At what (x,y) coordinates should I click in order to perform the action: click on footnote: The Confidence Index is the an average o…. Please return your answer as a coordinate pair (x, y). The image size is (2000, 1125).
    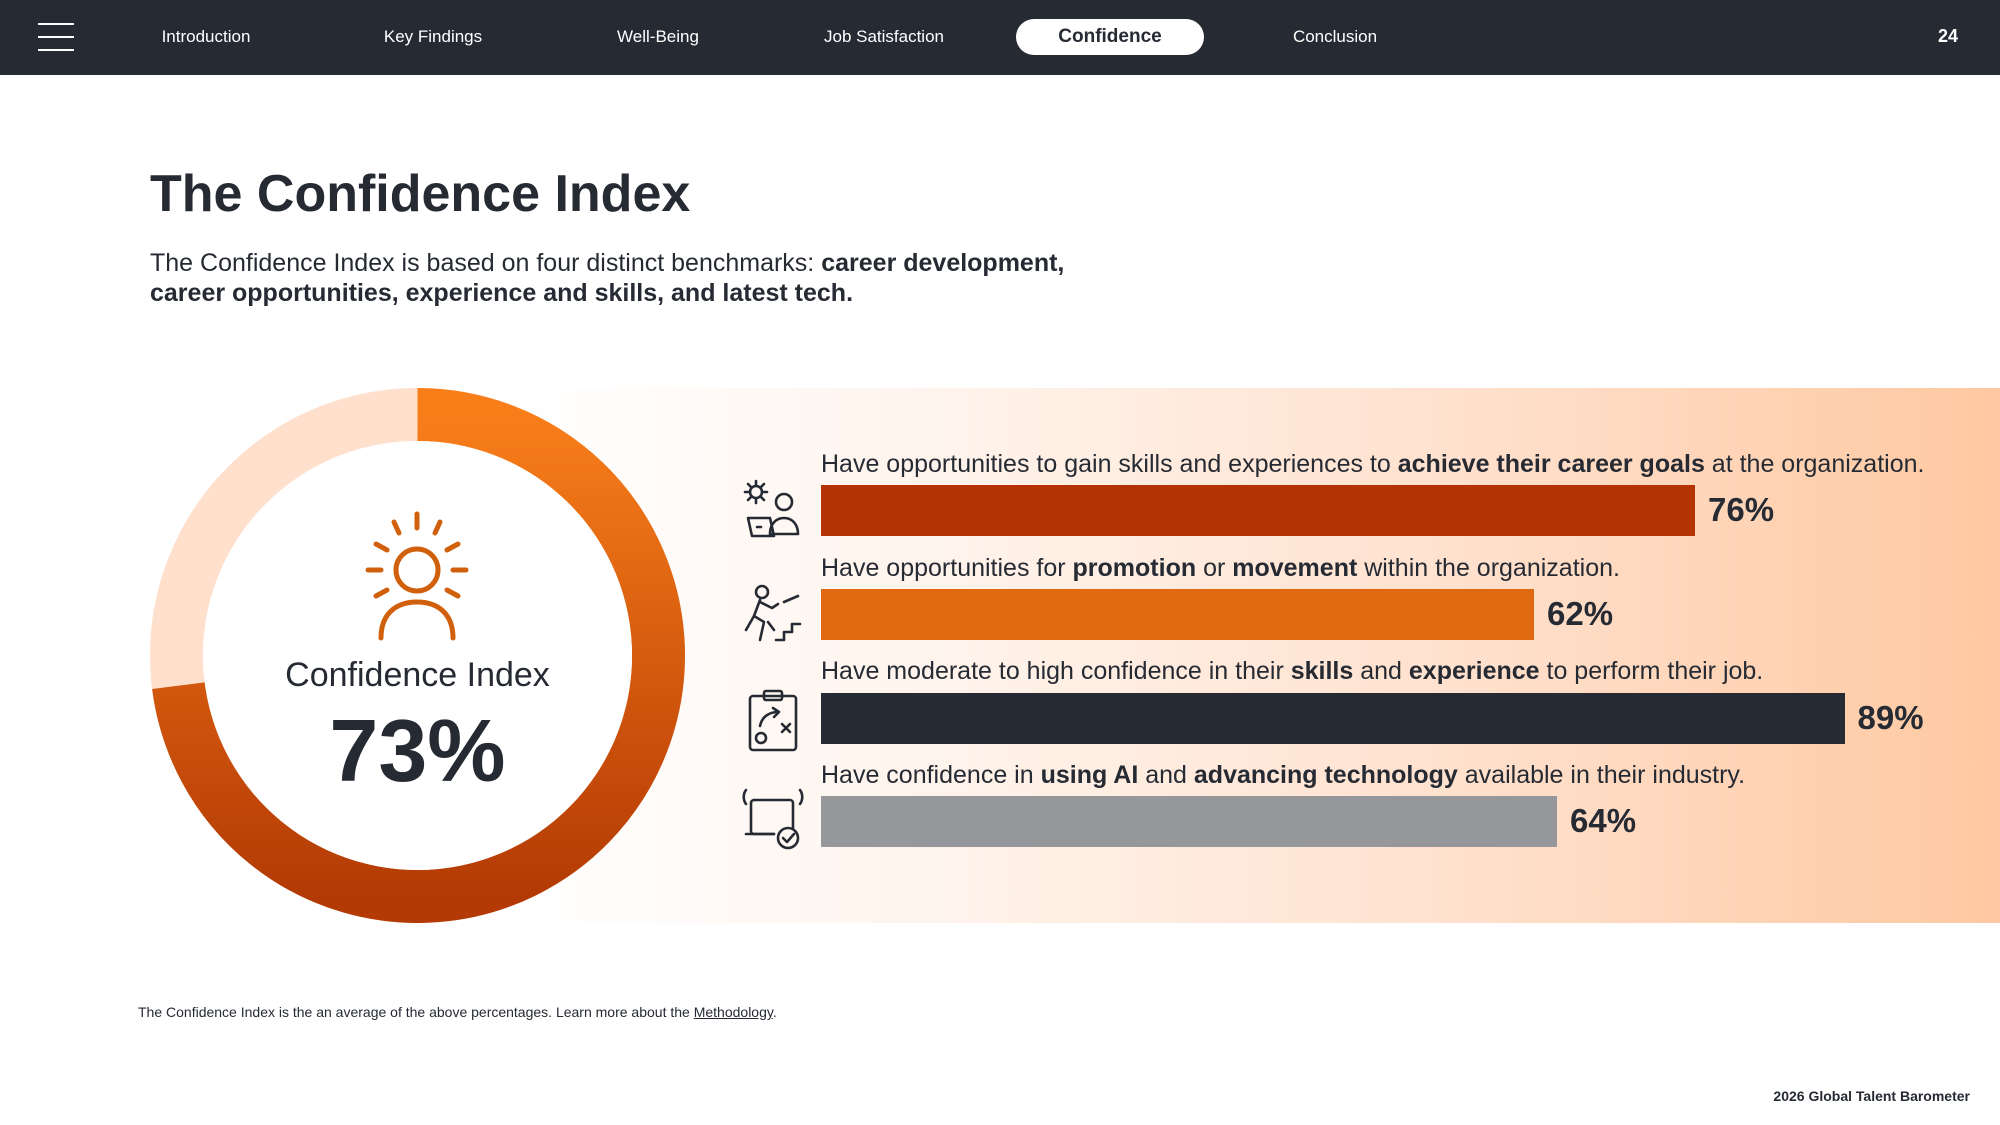
    Looking at the image, I should click on (457, 1012).